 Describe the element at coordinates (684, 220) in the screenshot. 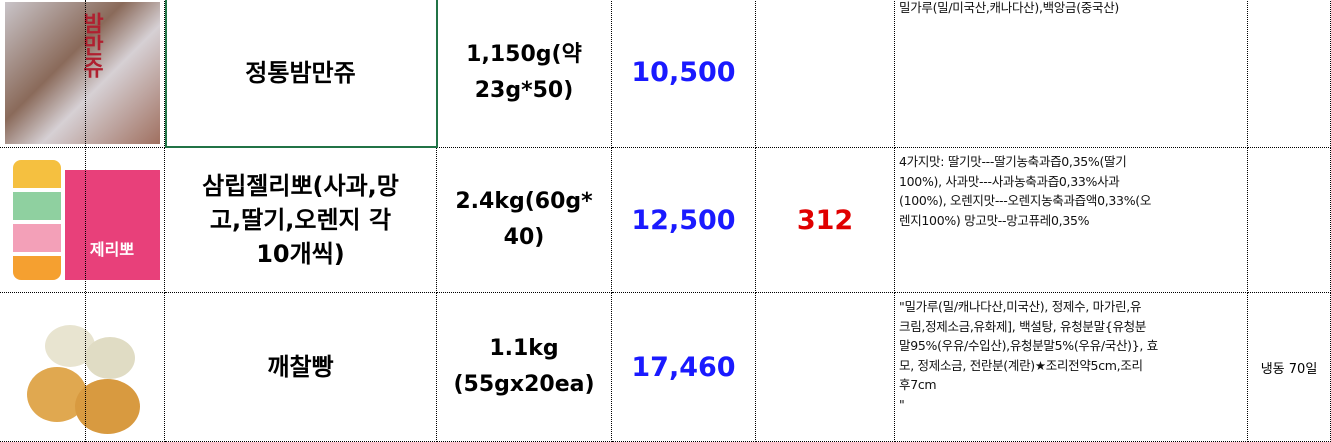

I see `price-cell: 12,500` at that location.